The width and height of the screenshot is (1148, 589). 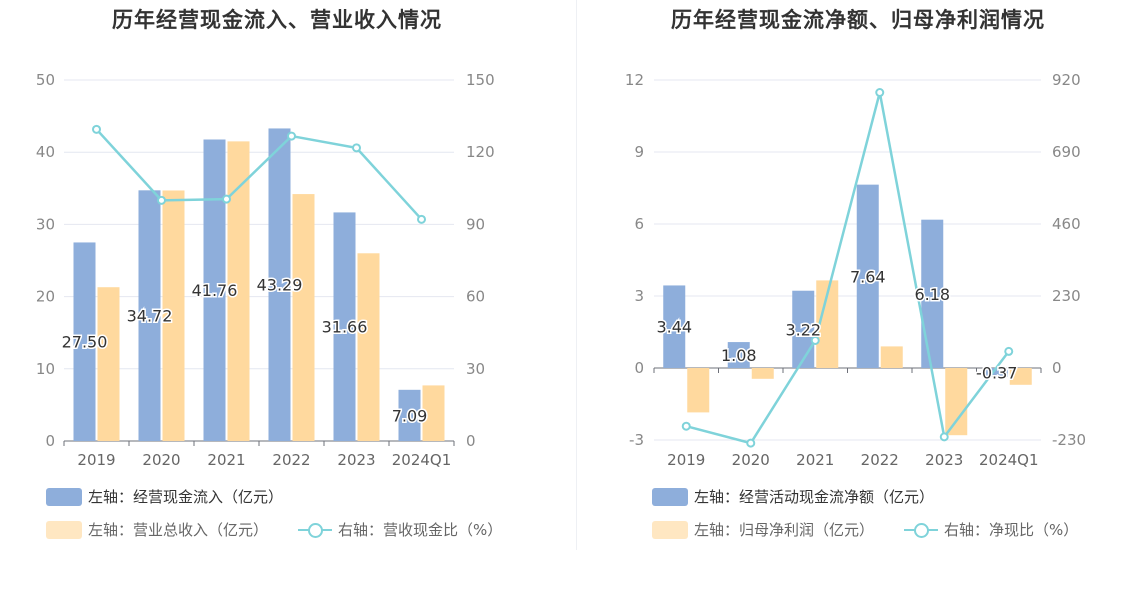 I want to click on y-left-tick-label: 50, so click(x=45, y=80).